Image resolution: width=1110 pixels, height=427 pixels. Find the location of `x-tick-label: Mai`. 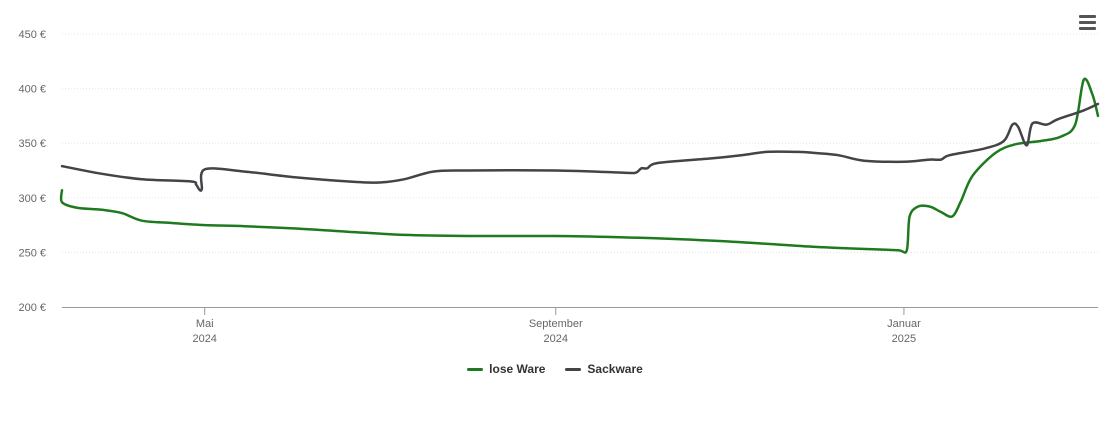

x-tick-label: Mai is located at coordinates (205, 324).